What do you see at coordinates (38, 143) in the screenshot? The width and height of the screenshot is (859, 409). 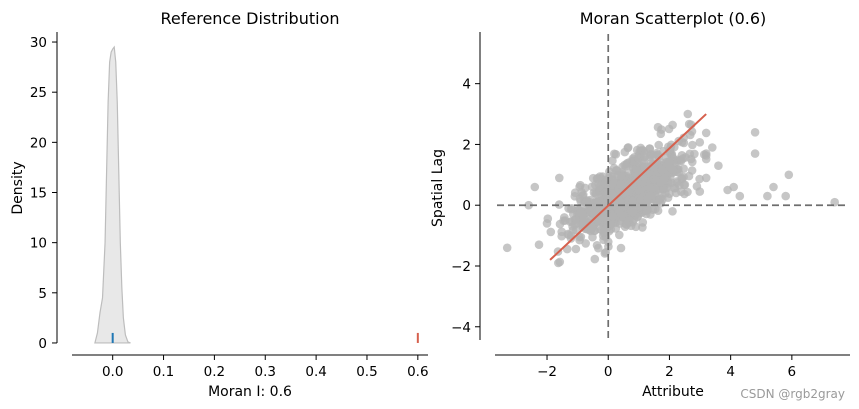 I see `left-y-tick-label: 20` at bounding box center [38, 143].